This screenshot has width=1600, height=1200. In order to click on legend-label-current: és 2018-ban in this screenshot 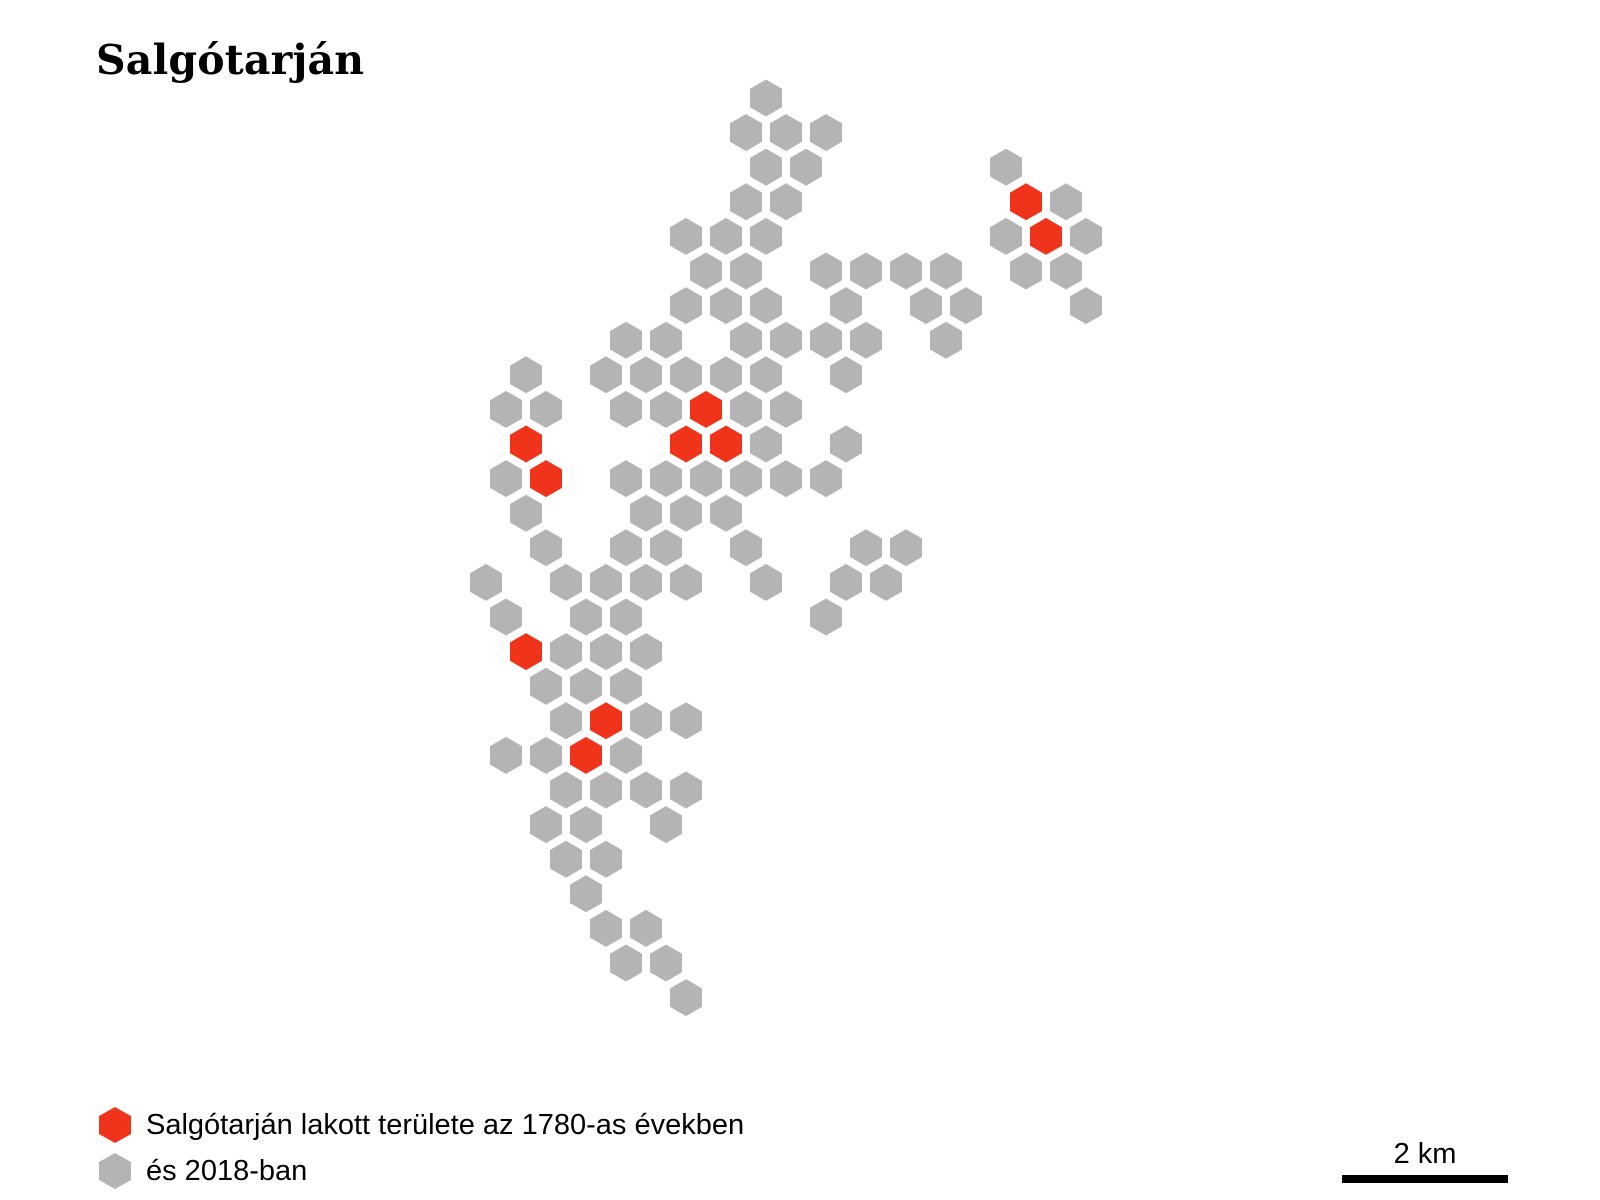, I will do `click(227, 1170)`.